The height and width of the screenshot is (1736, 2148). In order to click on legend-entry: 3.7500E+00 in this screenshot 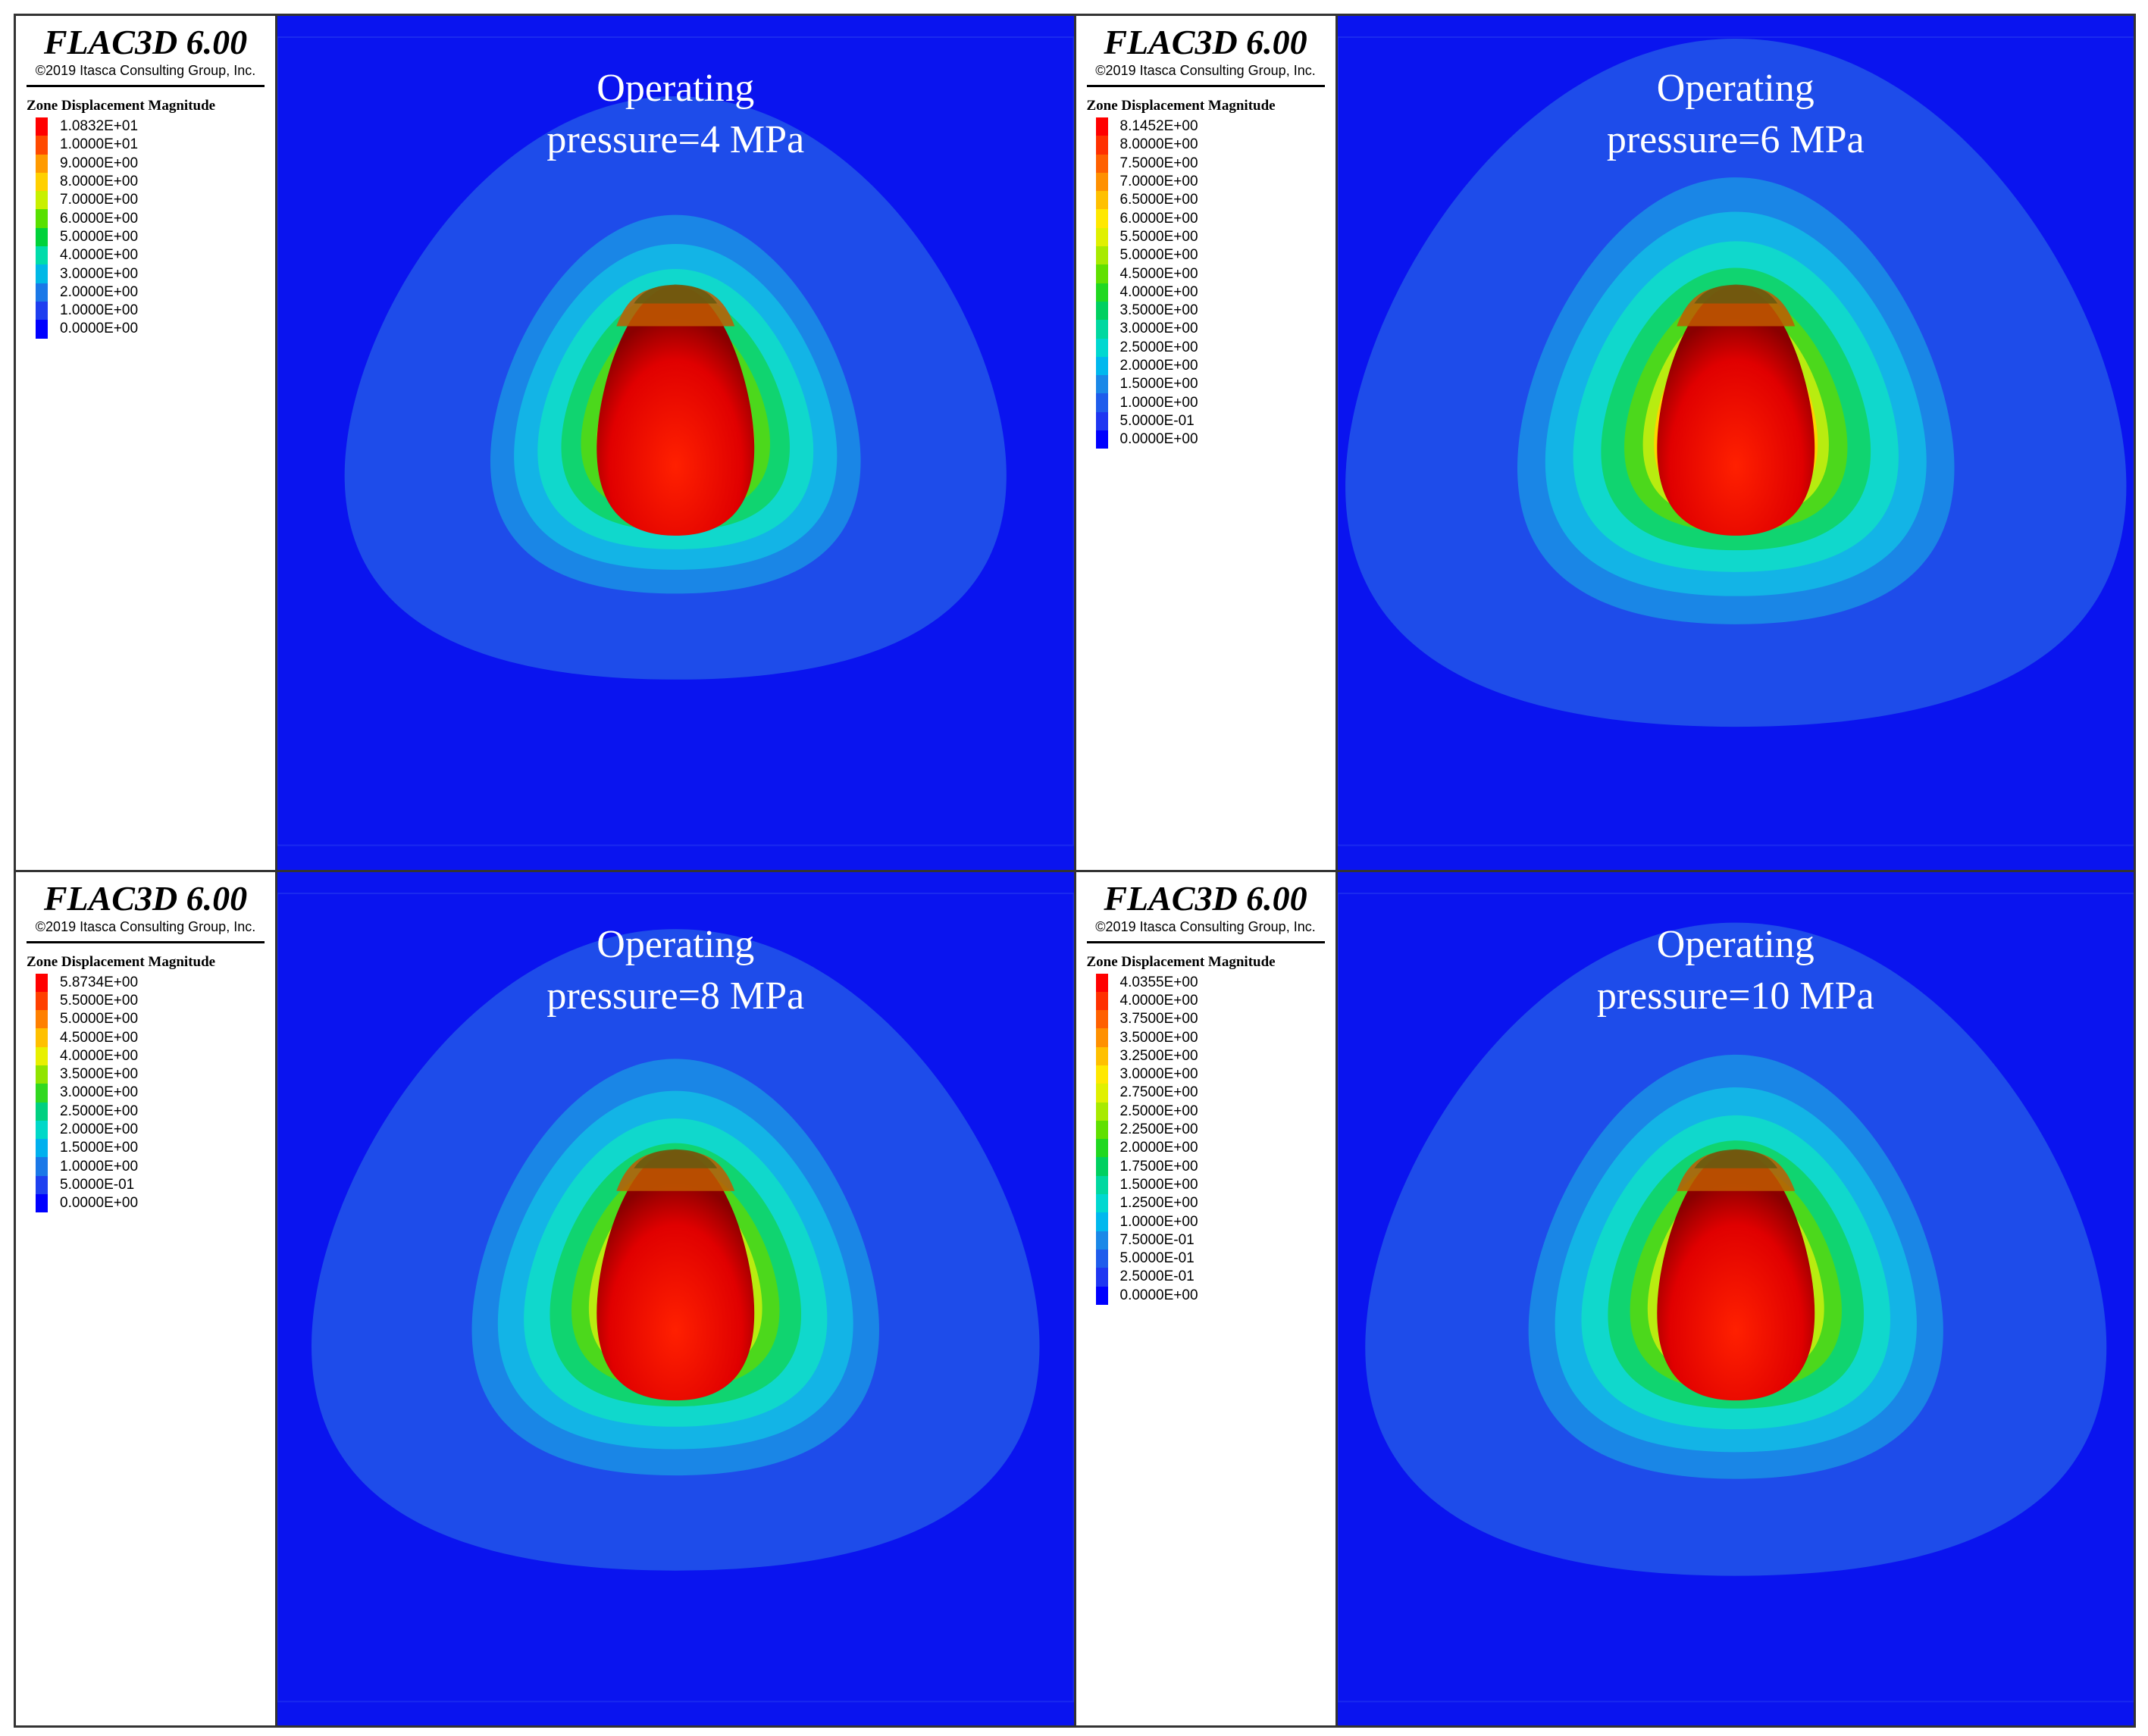, I will do `click(1210, 1019)`.